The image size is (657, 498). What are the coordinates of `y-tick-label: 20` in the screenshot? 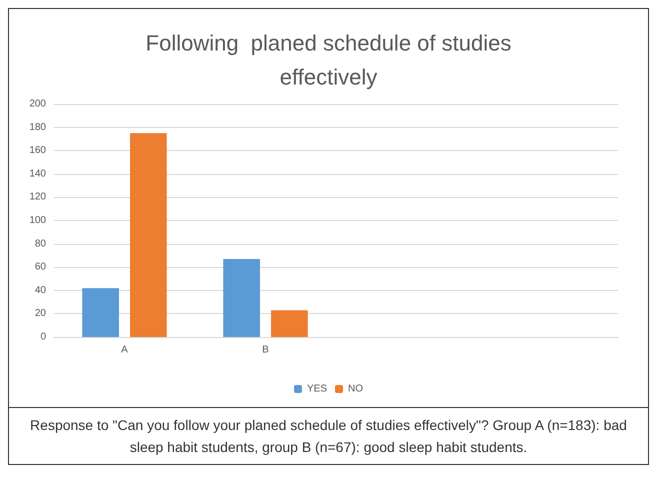 It's located at (40, 314).